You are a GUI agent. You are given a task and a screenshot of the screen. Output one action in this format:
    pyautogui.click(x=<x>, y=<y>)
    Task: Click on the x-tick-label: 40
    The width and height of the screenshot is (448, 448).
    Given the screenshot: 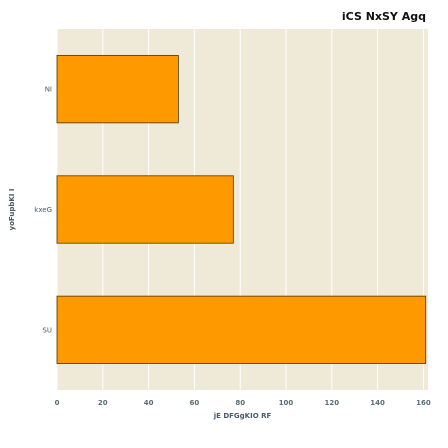 What is the action you would take?
    pyautogui.click(x=149, y=403)
    